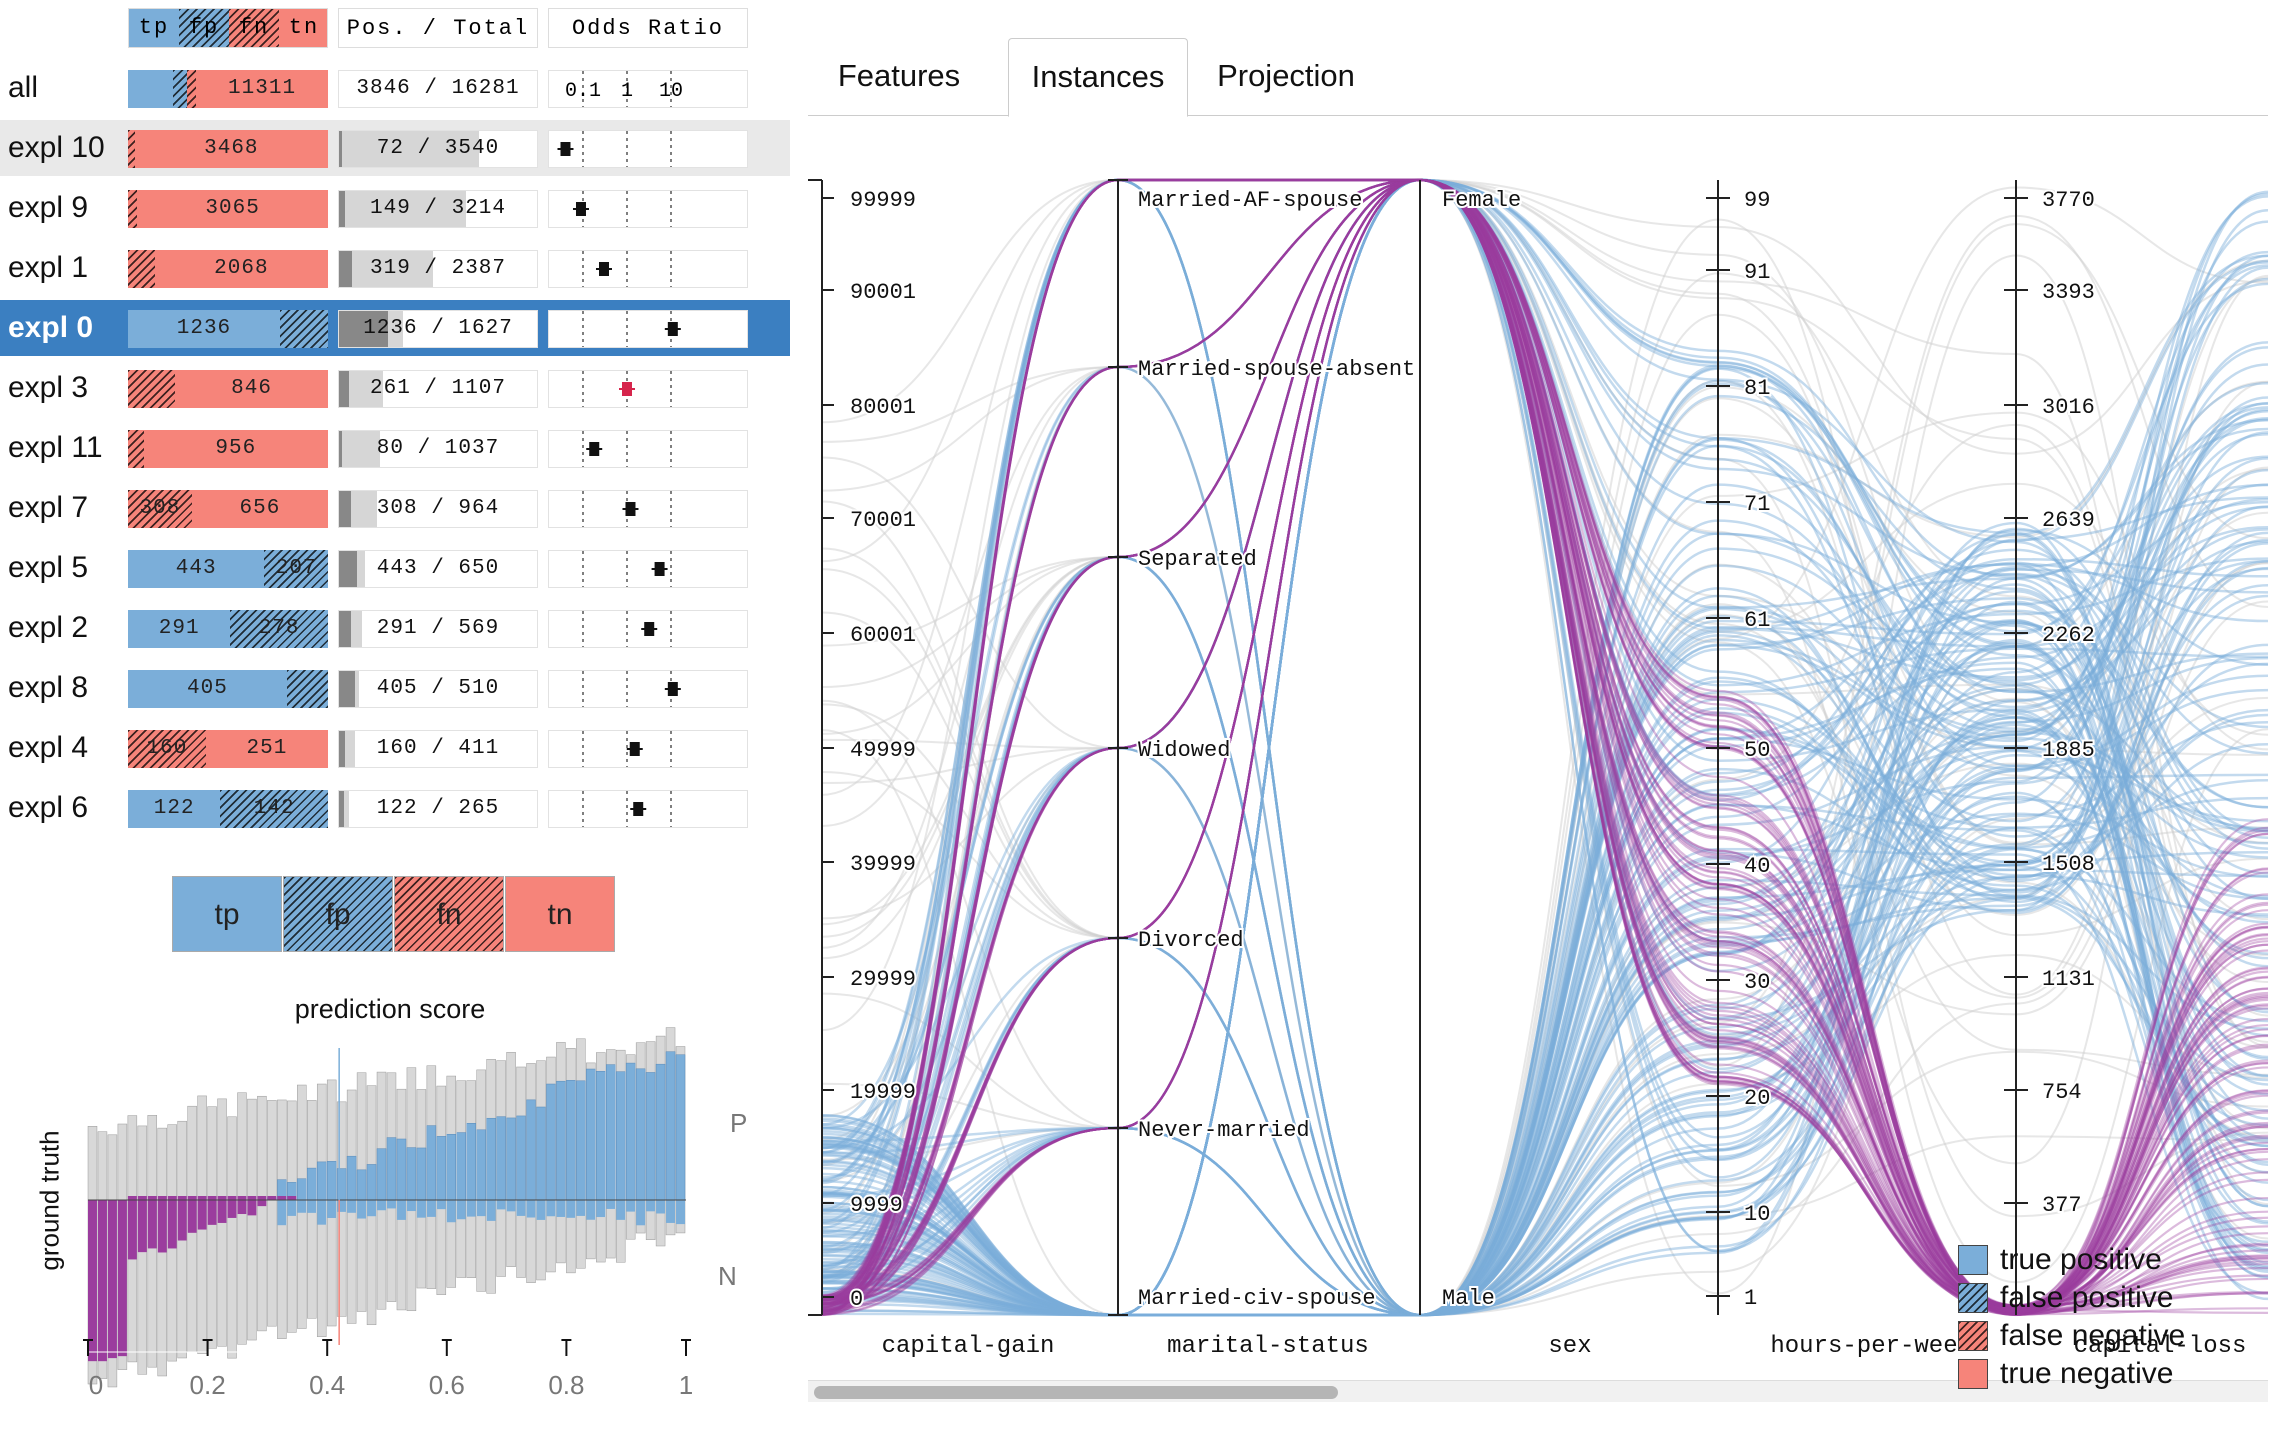 The image size is (2272, 1436). I want to click on header-tn: tn, so click(303, 28).